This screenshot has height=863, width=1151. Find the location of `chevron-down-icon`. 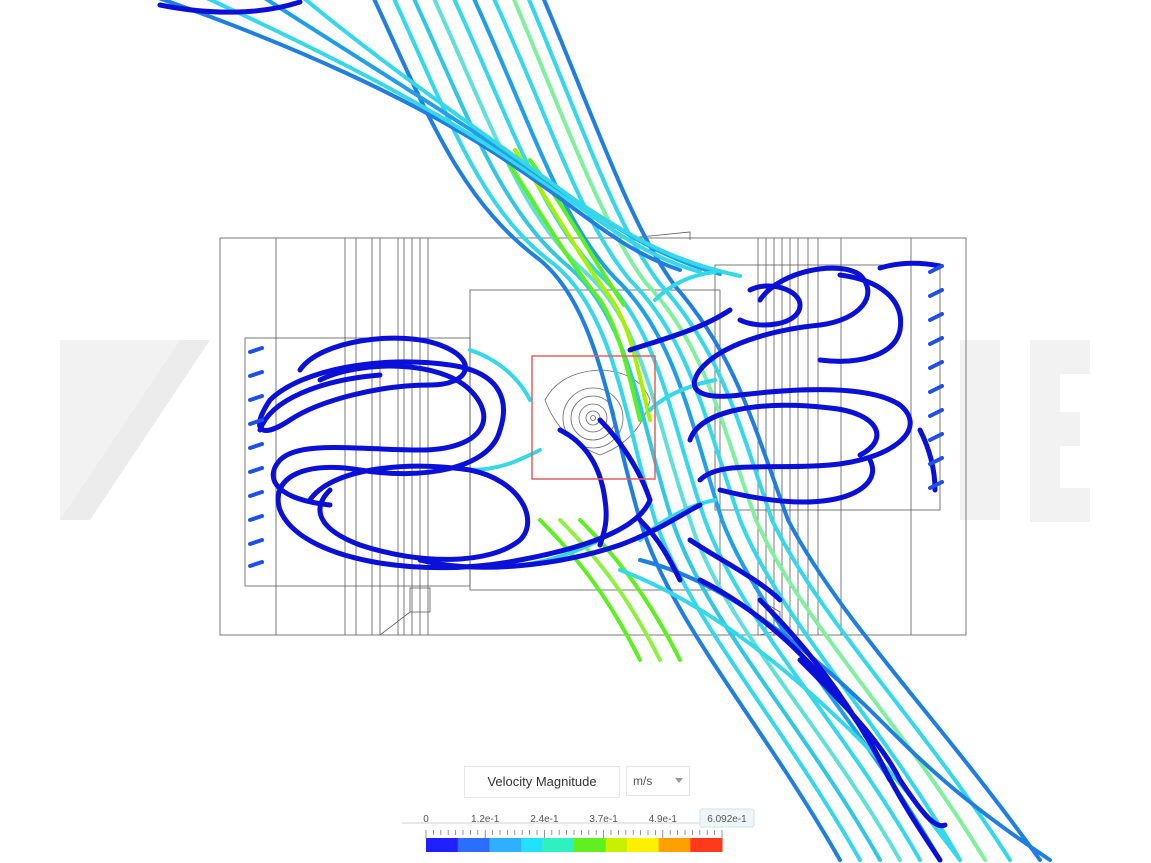

chevron-down-icon is located at coordinates (679, 780).